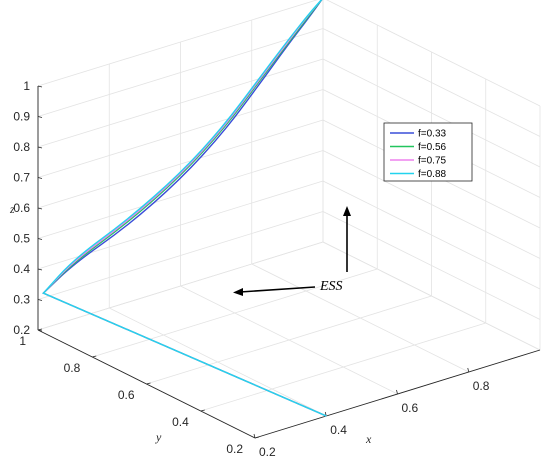 The image size is (550, 459). I want to click on z-axis-label: z, so click(12, 209).